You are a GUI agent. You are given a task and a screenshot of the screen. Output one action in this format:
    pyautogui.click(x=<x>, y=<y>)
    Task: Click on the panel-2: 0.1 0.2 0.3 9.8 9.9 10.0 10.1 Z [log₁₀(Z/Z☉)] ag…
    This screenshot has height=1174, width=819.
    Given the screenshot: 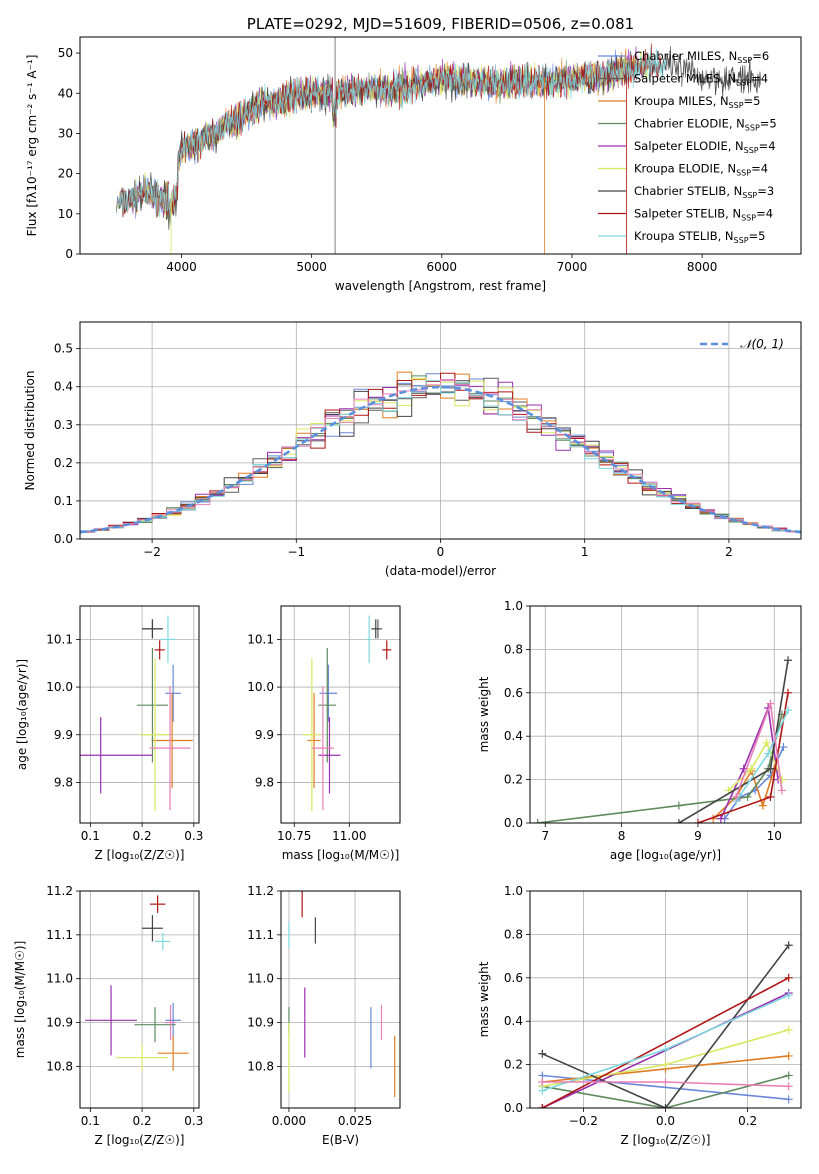 What is the action you would take?
    pyautogui.click(x=109, y=733)
    